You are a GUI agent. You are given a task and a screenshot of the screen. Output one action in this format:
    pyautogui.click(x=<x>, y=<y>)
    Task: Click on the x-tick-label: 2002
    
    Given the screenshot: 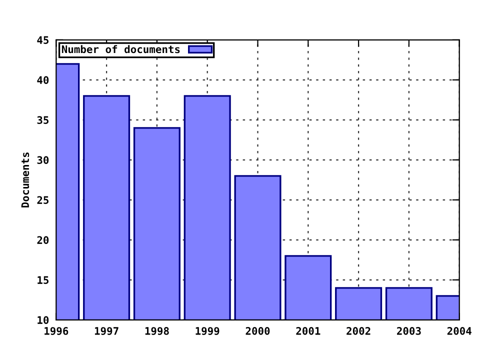 What is the action you would take?
    pyautogui.click(x=358, y=331)
    